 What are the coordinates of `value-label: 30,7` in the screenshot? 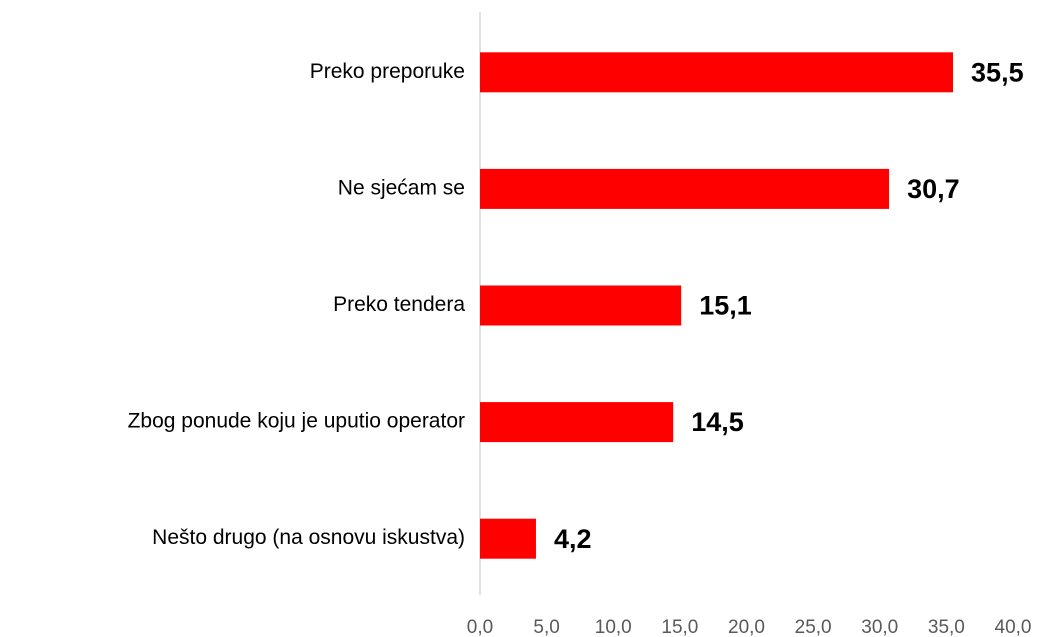 It's located at (933, 189).